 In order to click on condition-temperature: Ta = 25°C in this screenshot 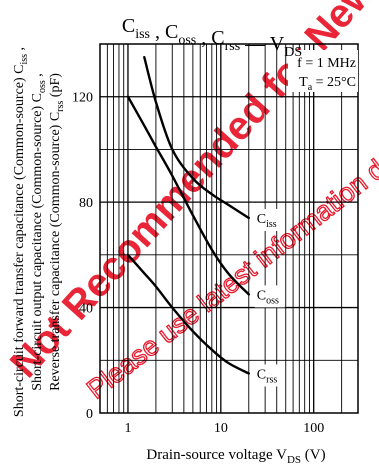, I will do `click(327, 84)`.